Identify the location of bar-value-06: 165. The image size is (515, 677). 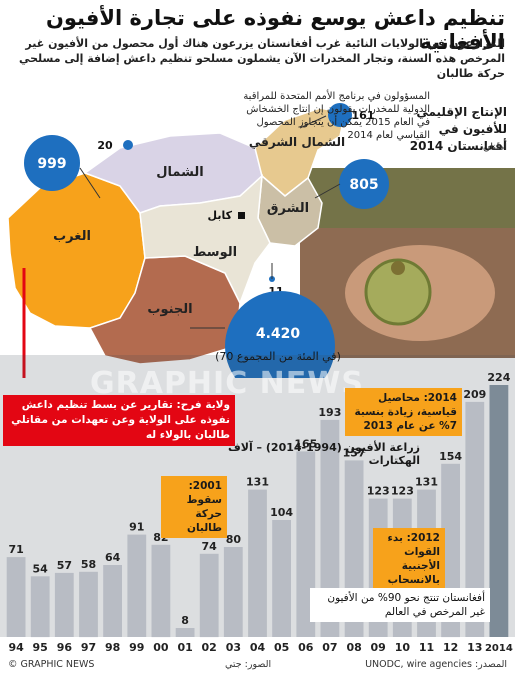
(305, 443).